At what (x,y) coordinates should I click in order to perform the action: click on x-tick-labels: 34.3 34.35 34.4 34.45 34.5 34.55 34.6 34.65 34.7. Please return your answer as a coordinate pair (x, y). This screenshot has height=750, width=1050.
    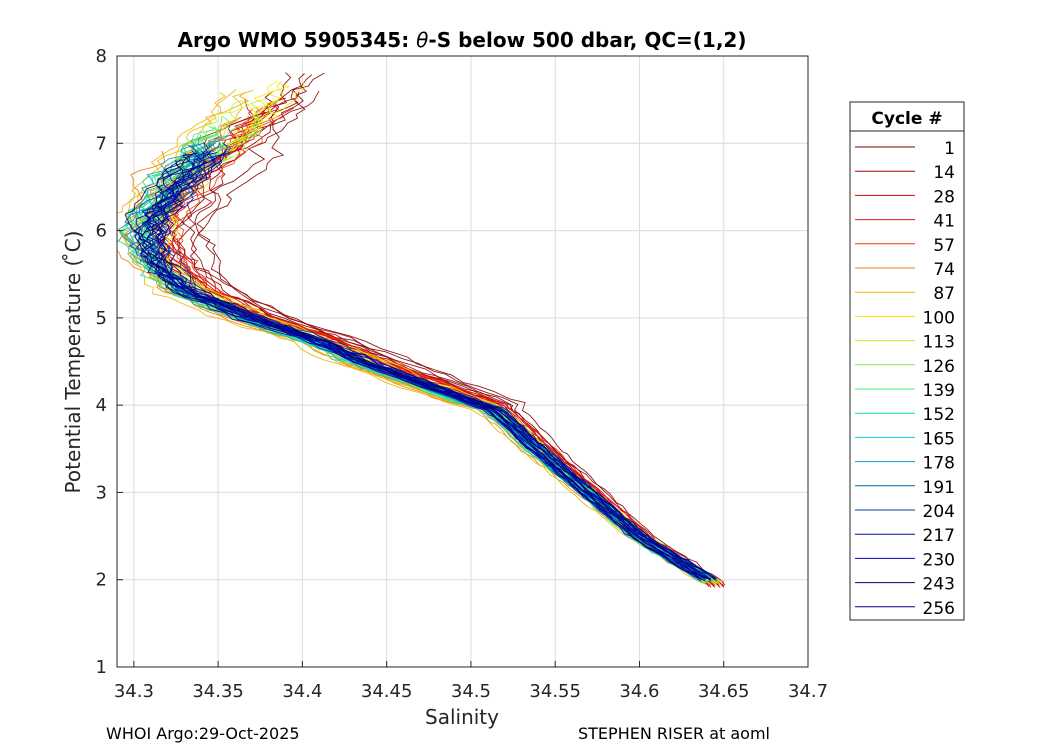
    Looking at the image, I should click on (471, 681).